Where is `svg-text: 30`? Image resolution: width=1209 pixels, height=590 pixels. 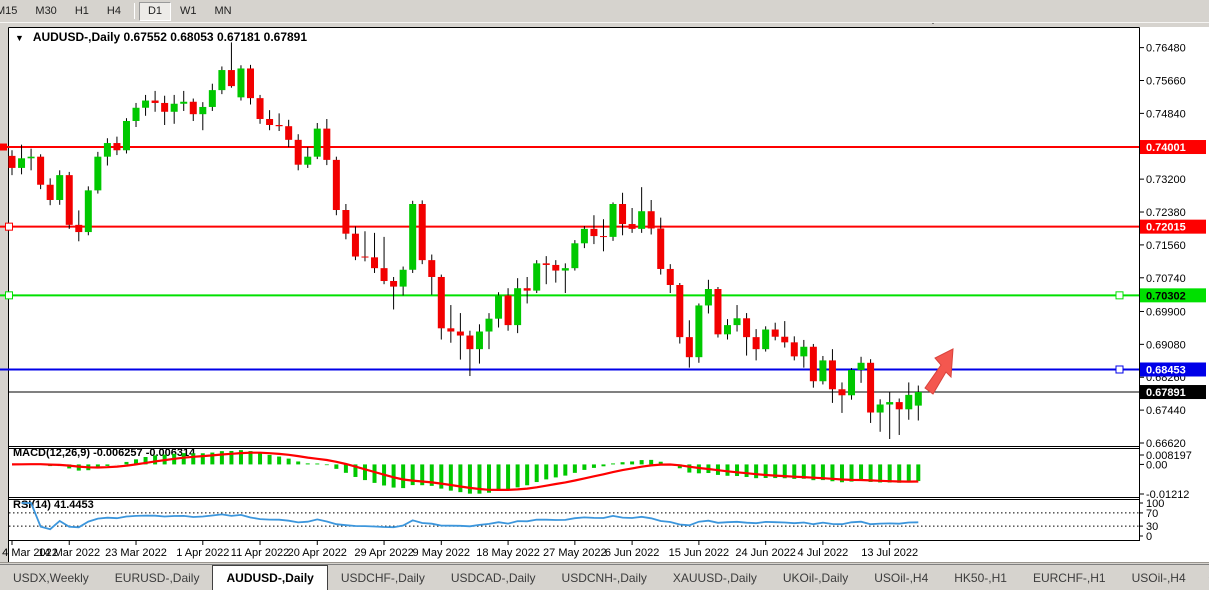 svg-text: 30 is located at coordinates (1152, 527).